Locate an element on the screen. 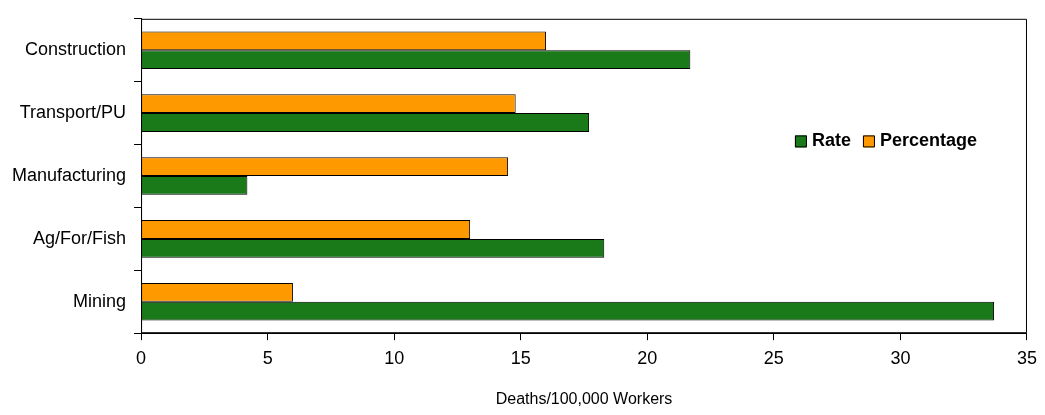 The height and width of the screenshot is (415, 1045). x-tick-label: 30 is located at coordinates (900, 357).